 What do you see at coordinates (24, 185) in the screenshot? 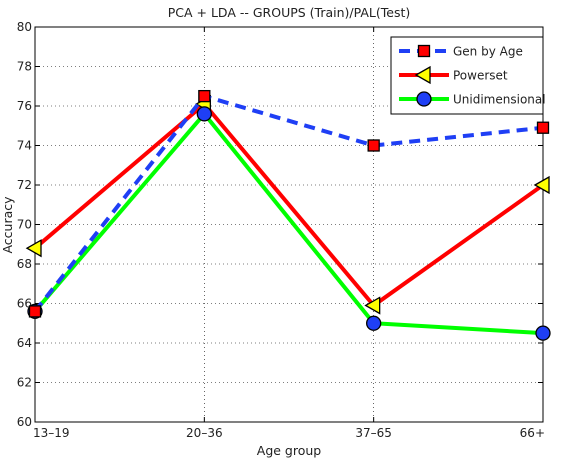
I see `y-tick-label: 72` at bounding box center [24, 185].